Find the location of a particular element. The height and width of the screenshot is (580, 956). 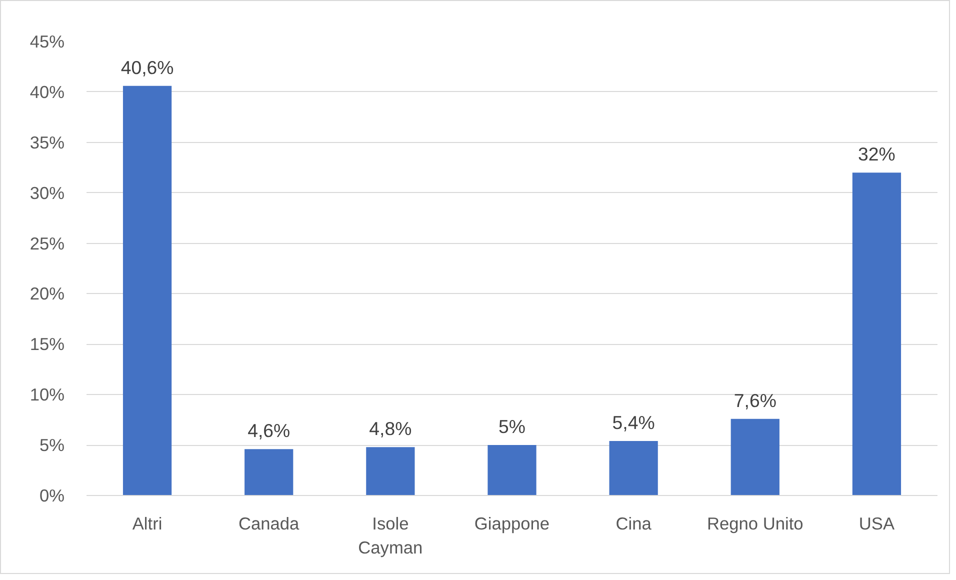

x-tick-label: Altri is located at coordinates (147, 524).